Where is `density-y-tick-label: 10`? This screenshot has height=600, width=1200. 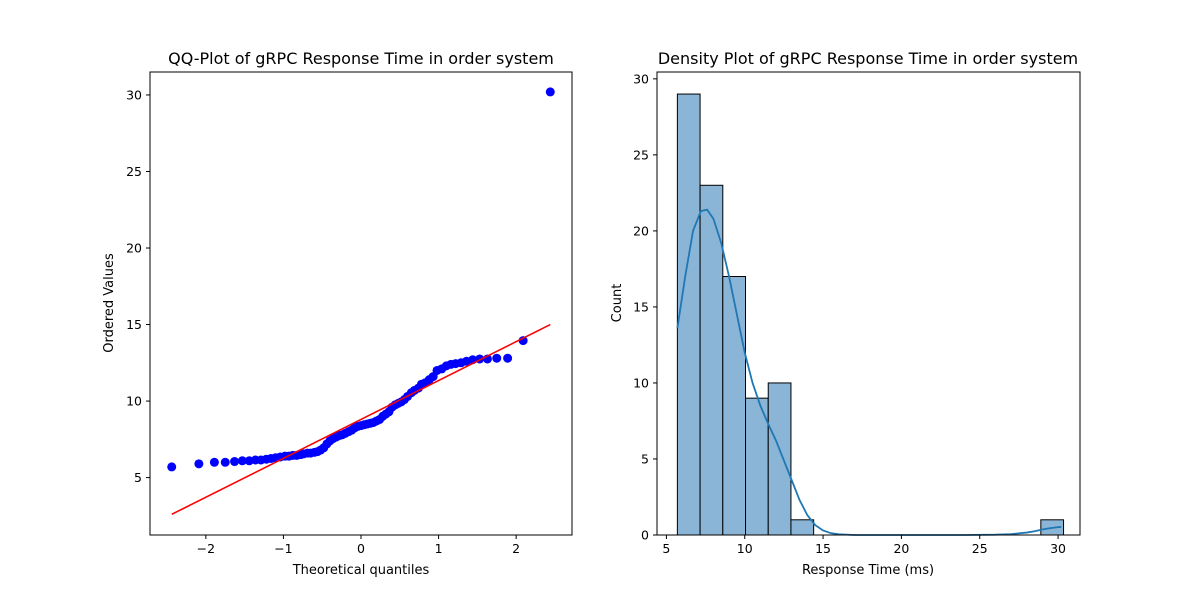 density-y-tick-label: 10 is located at coordinates (641, 382).